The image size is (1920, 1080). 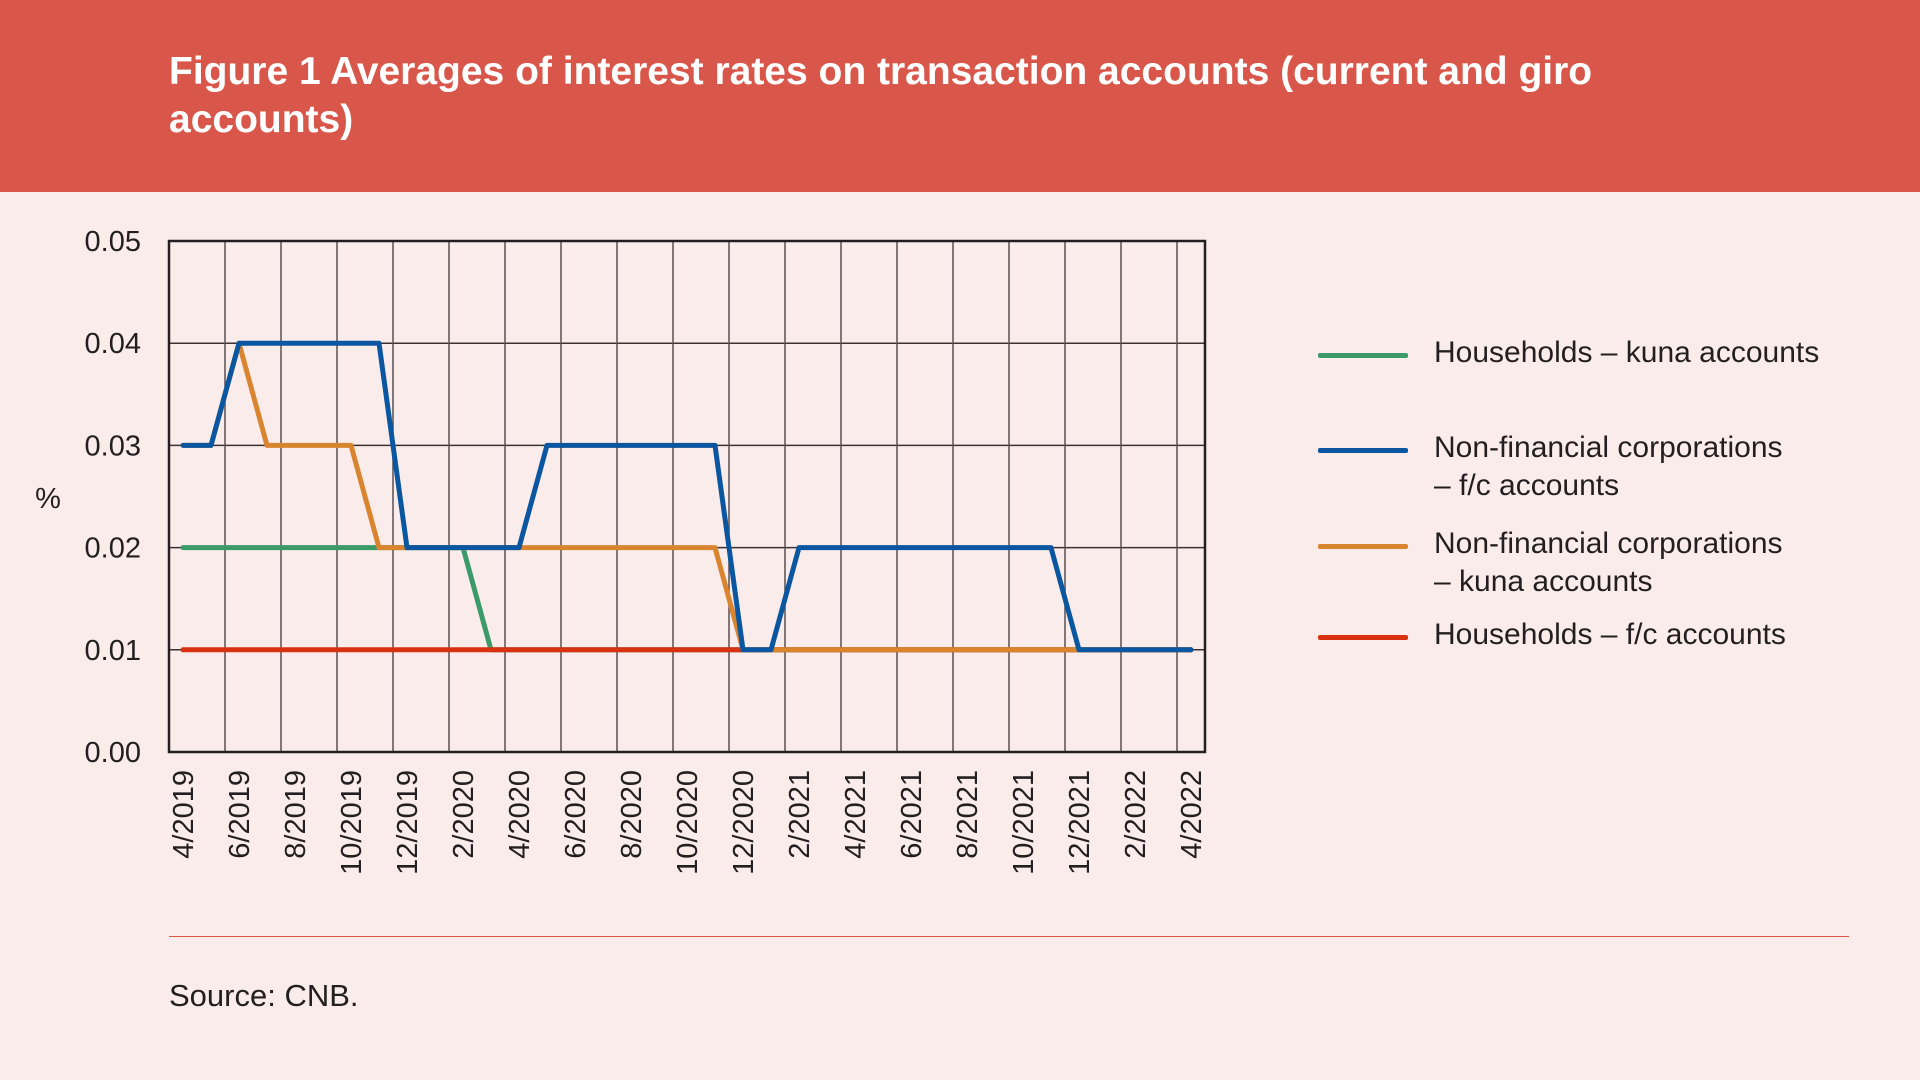 I want to click on y-tick-label: 0.05, so click(x=113, y=242).